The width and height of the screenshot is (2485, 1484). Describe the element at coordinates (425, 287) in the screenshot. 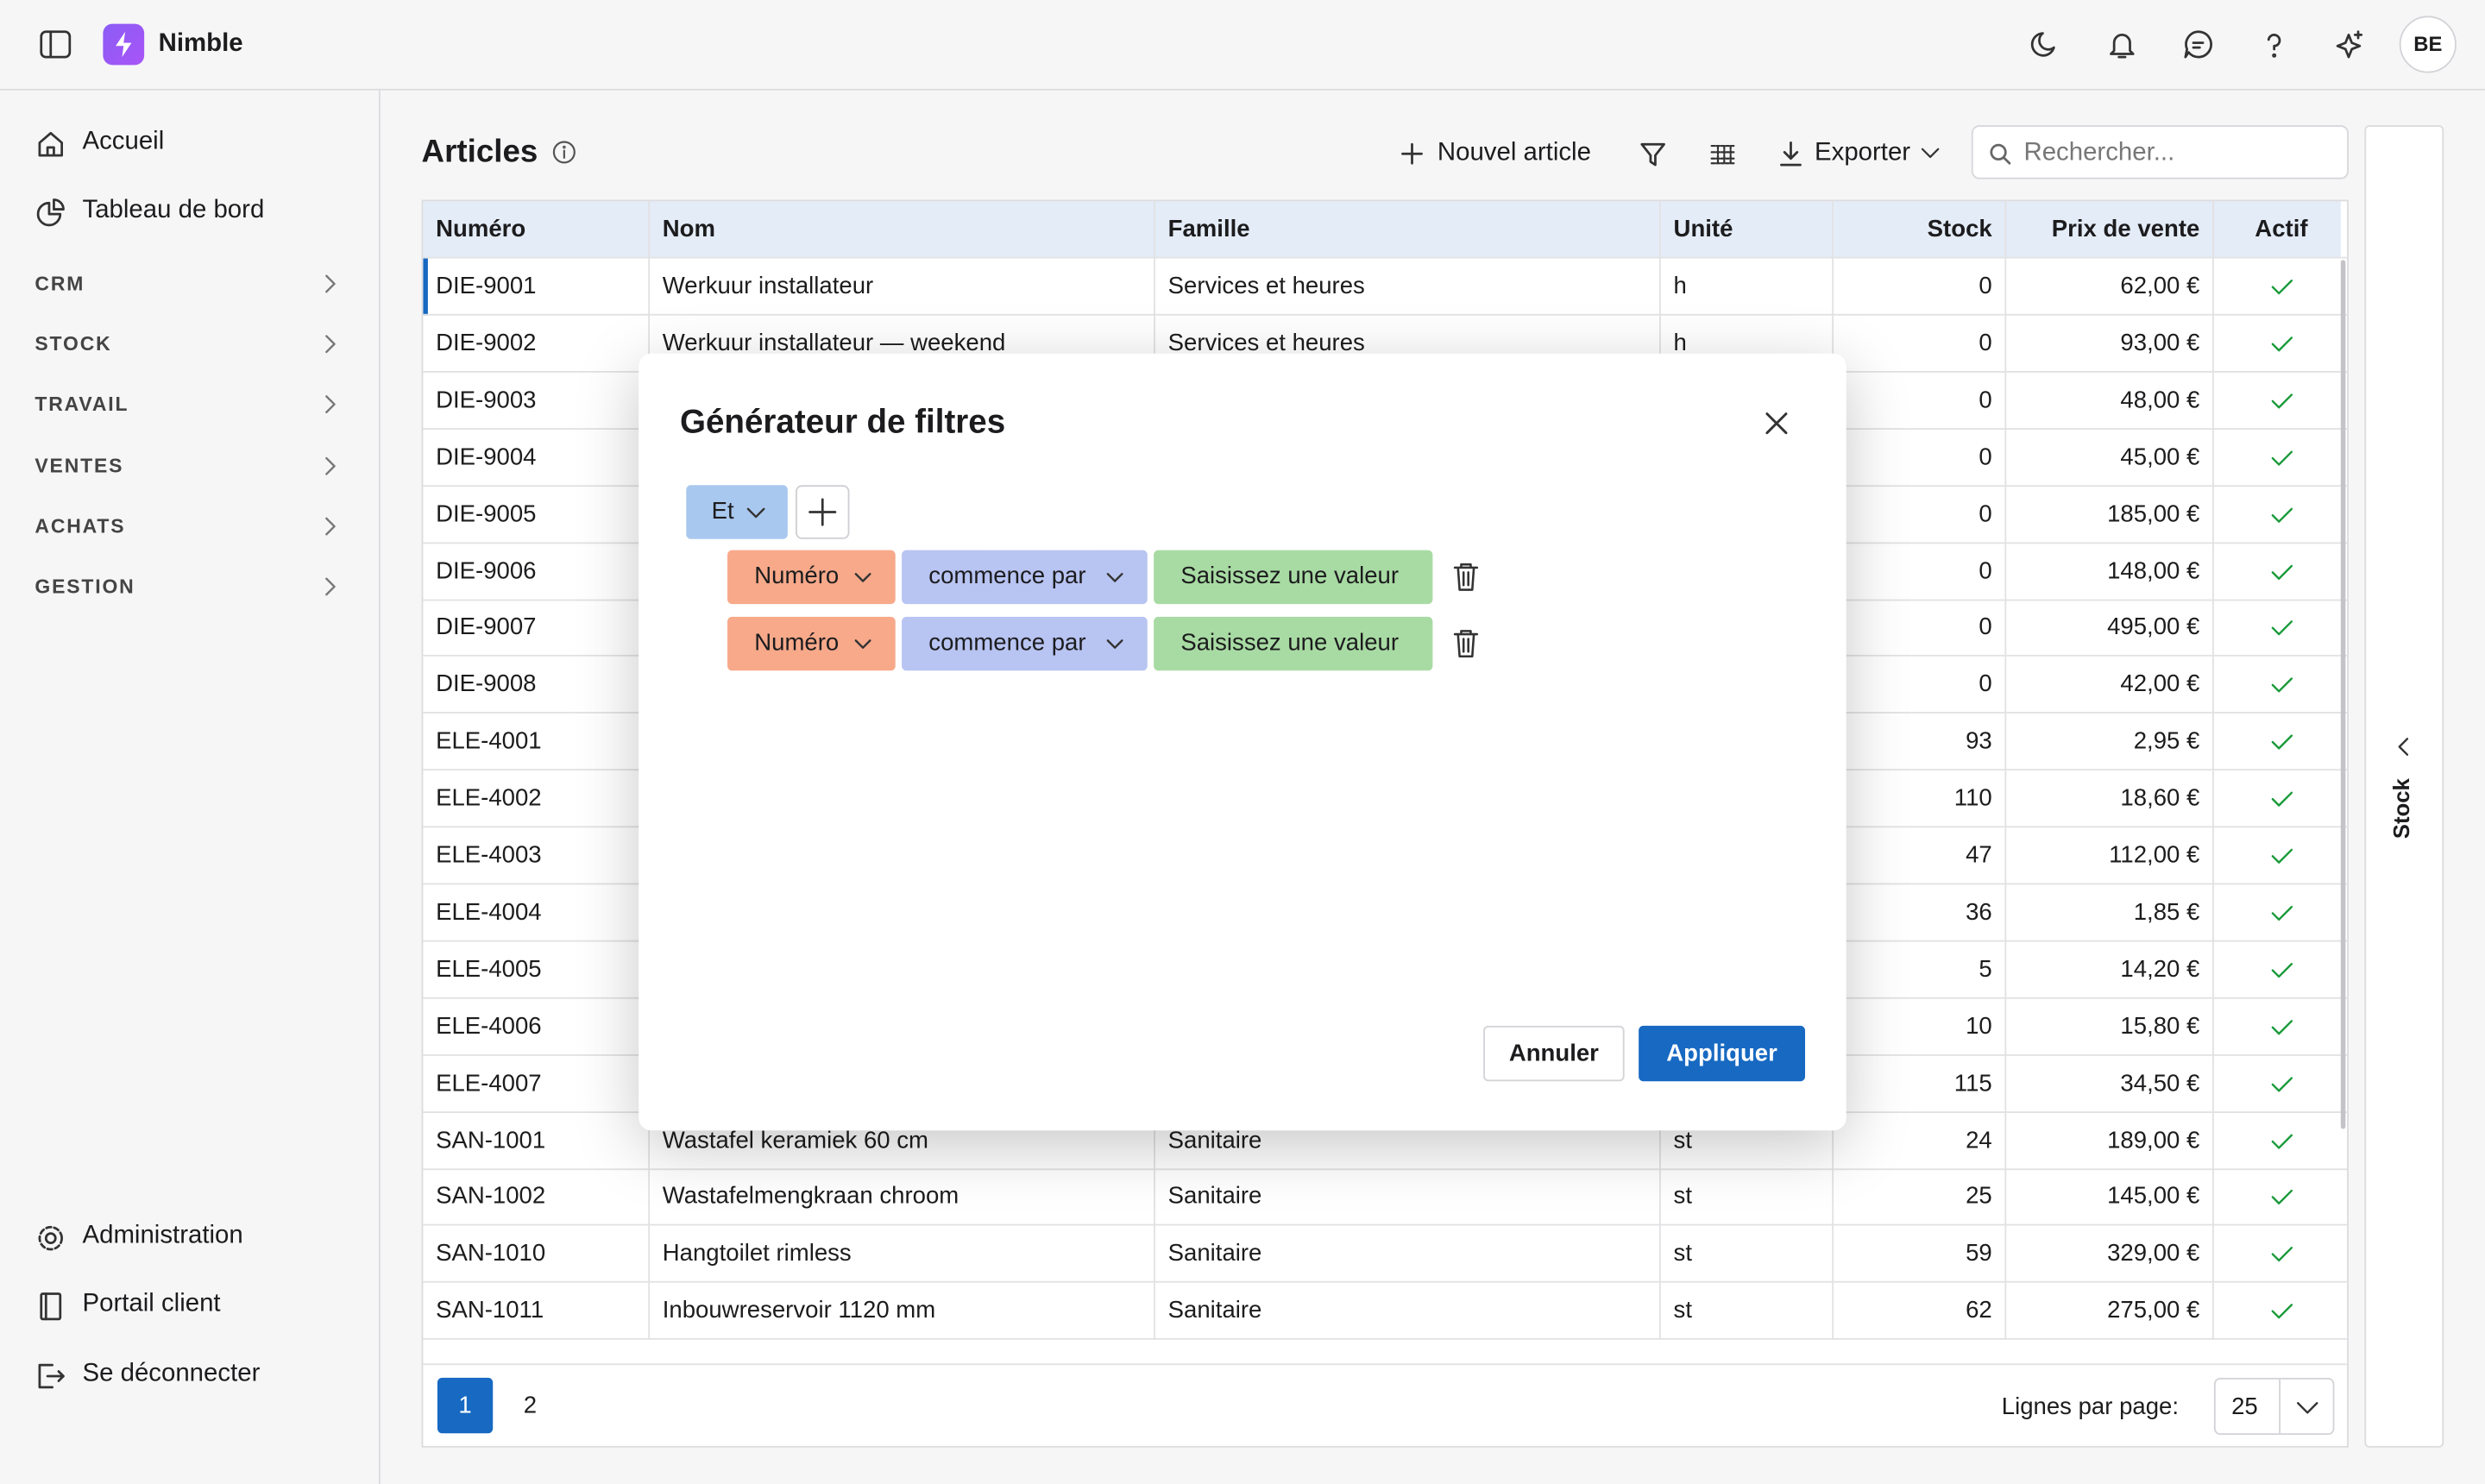

I see `row-selected-bar` at that location.